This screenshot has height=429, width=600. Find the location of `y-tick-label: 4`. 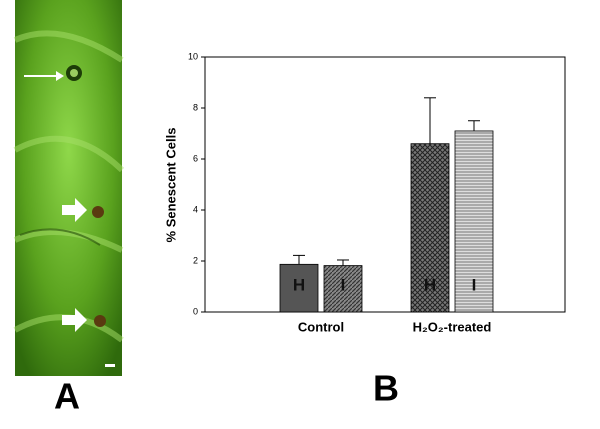

y-tick-label: 4 is located at coordinates (195, 209).